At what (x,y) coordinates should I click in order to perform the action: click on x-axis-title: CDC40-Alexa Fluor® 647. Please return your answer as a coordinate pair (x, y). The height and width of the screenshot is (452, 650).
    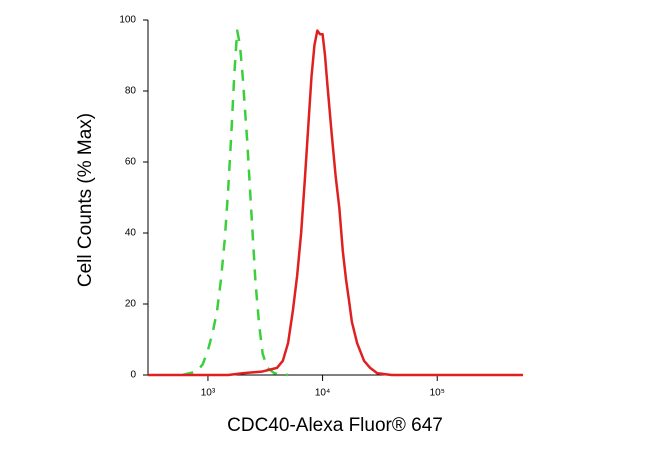
    Looking at the image, I should click on (335, 425).